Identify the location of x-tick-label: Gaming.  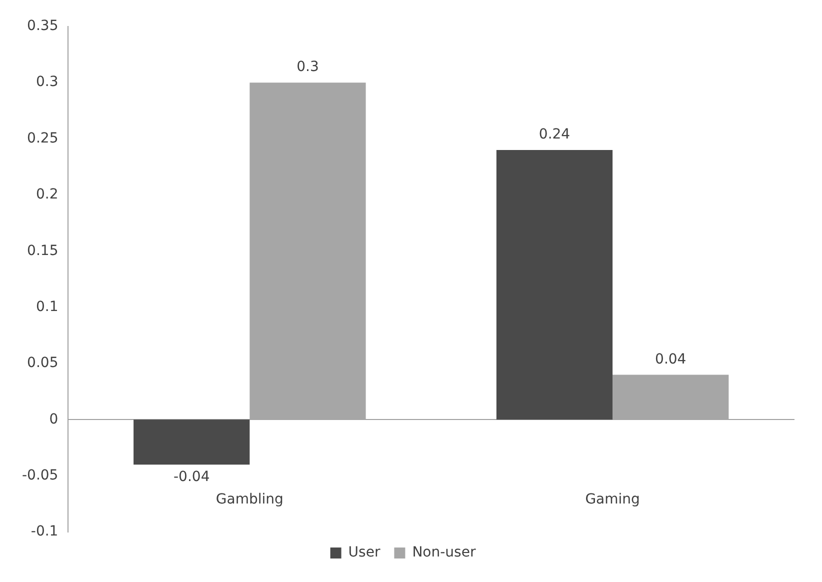
(612, 500).